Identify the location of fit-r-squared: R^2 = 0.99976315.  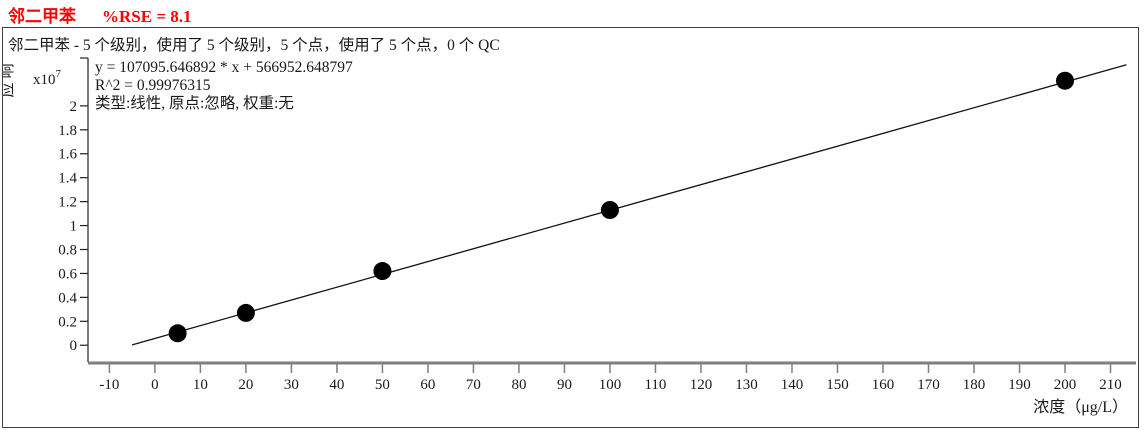
(153, 85).